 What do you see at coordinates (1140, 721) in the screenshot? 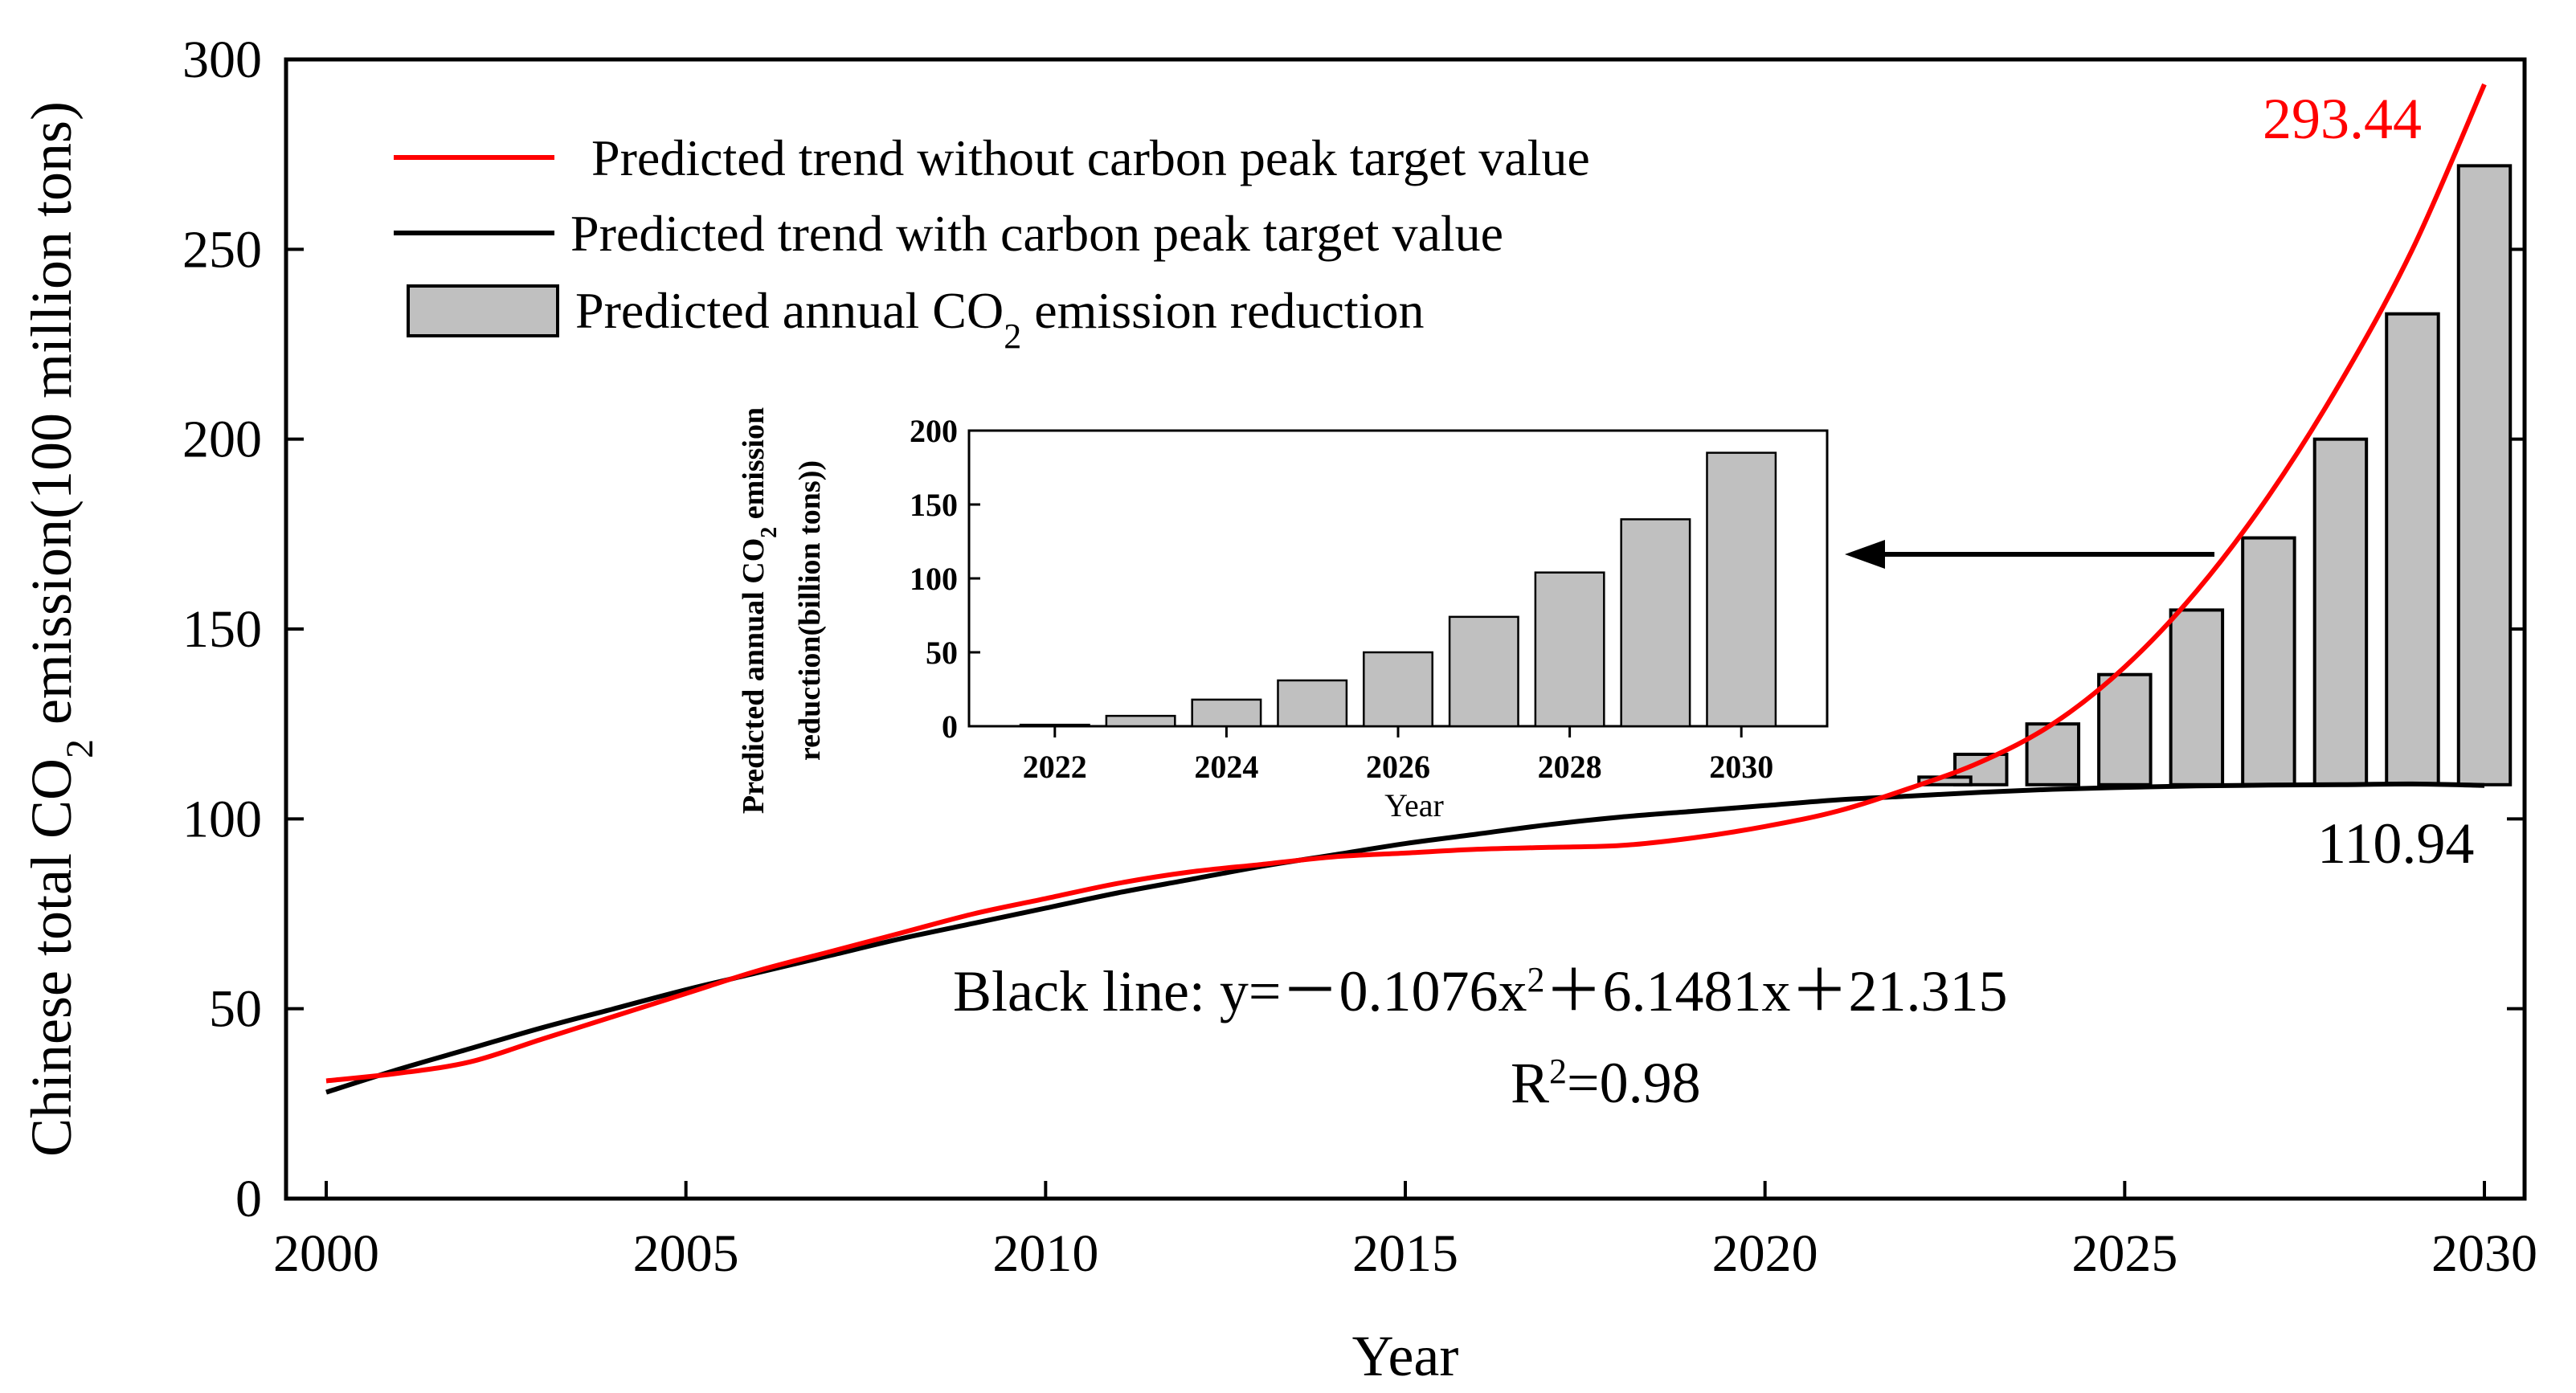
I see `inset-bar-2023` at bounding box center [1140, 721].